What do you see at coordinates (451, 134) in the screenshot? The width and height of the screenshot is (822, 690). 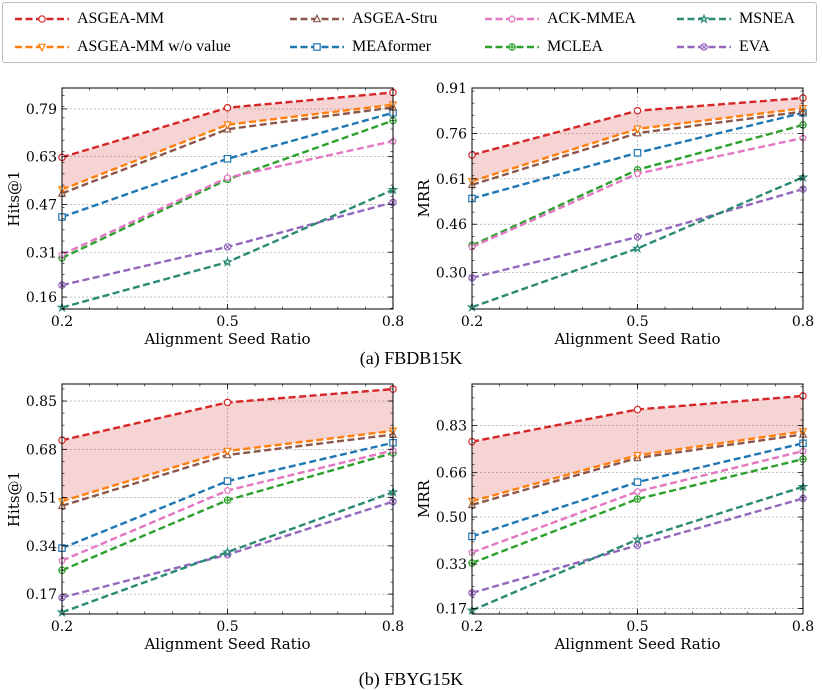 I see `y-tick-label: 0.76` at bounding box center [451, 134].